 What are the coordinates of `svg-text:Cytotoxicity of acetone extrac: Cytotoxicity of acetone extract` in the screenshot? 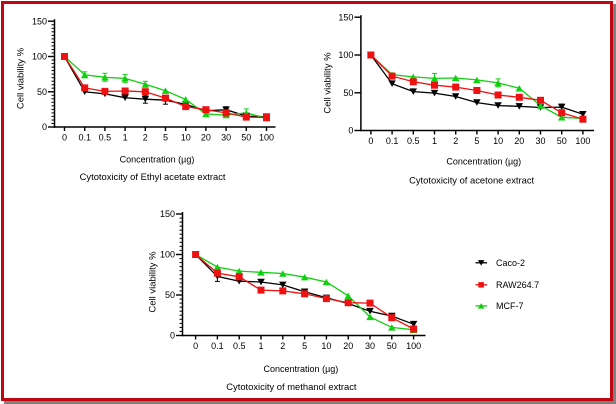 It's located at (471, 180).